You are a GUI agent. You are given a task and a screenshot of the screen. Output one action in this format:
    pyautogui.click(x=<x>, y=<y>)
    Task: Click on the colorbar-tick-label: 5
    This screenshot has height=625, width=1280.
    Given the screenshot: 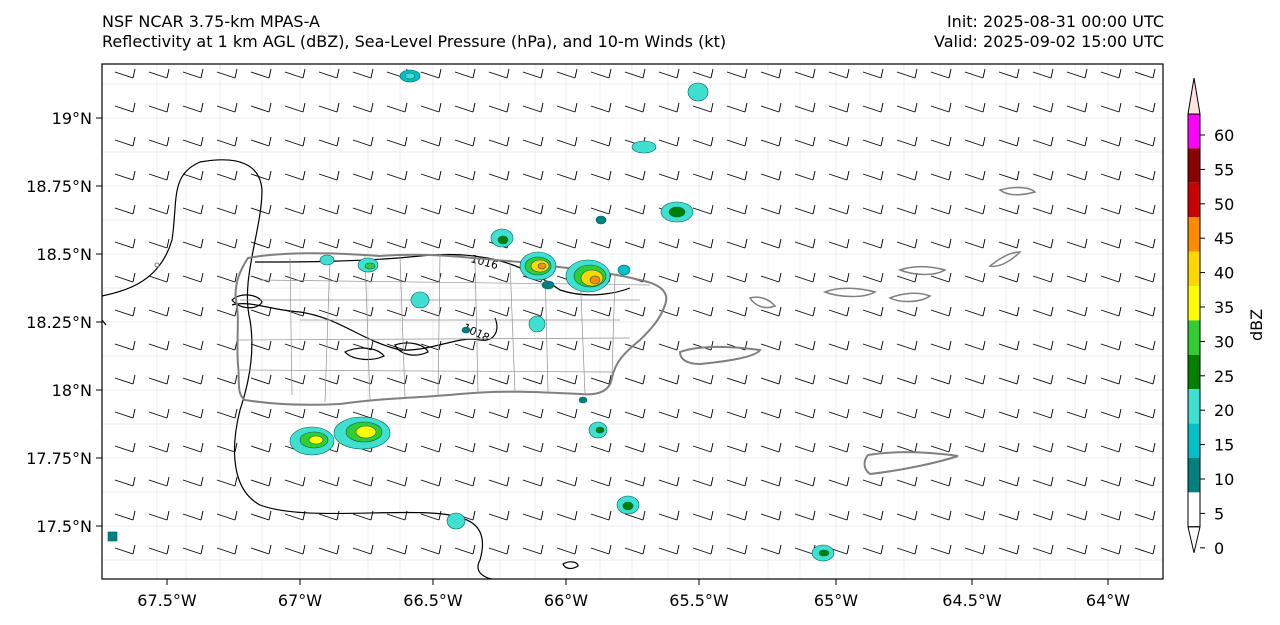 What is the action you would take?
    pyautogui.click(x=1219, y=513)
    